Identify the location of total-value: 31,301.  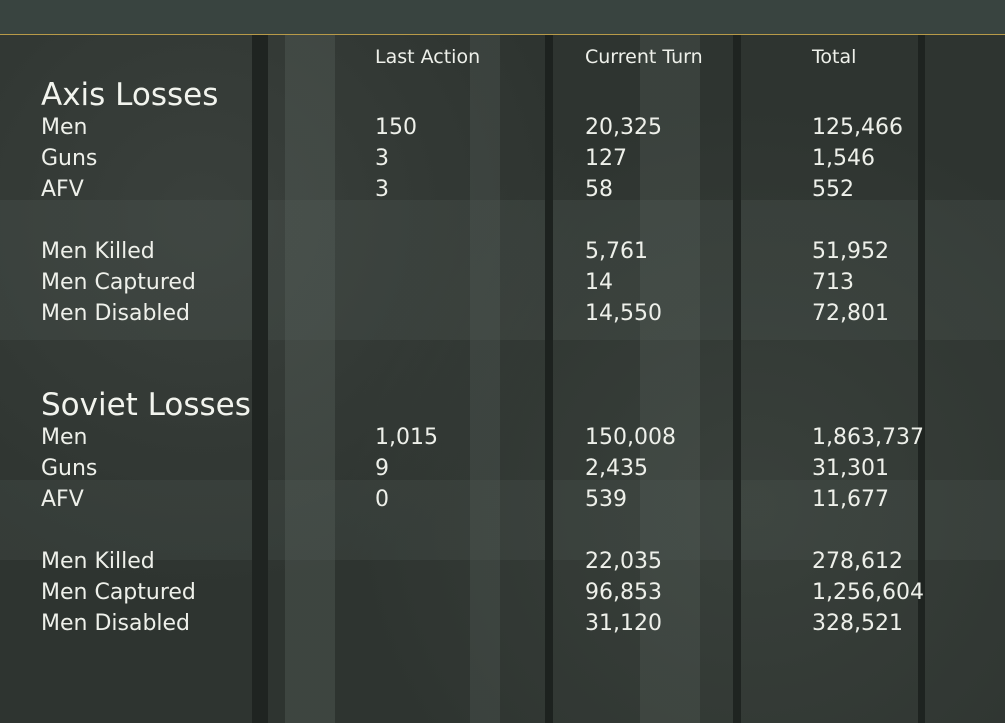
(850, 468).